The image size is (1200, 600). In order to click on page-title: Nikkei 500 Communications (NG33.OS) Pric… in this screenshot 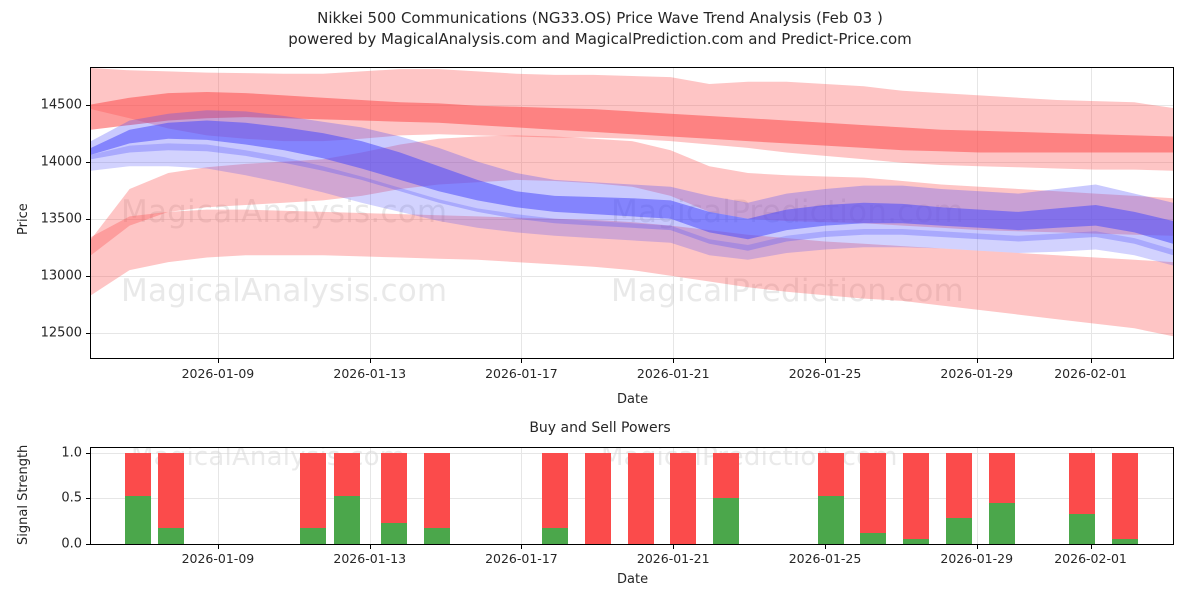, I will do `click(600, 18)`.